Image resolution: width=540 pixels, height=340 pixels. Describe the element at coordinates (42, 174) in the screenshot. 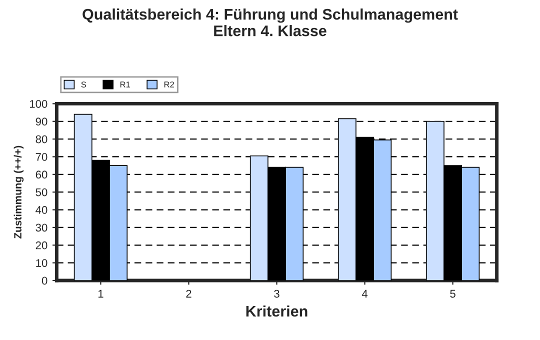

I see `y-tick-label: 60` at that location.